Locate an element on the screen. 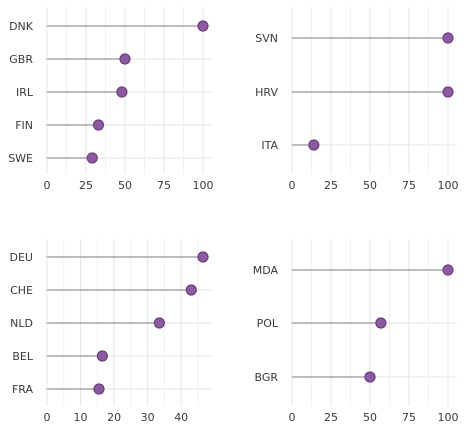 This screenshot has height=442, width=474. point-fin is located at coordinates (98, 125).